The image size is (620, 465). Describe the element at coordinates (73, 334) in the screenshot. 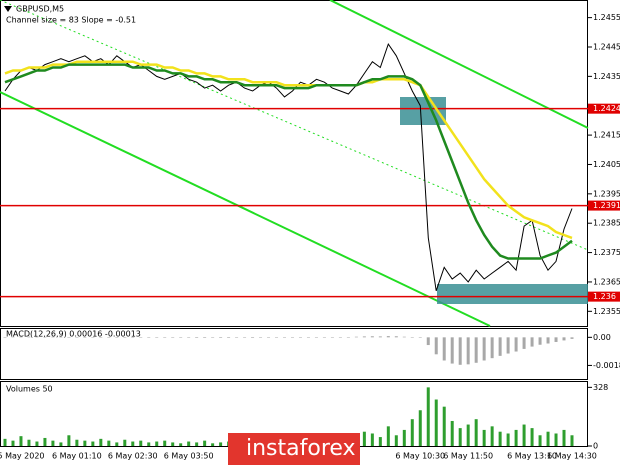

I see `macd-title: MACD(12,26,9) 0.00016 -0.00013` at that location.